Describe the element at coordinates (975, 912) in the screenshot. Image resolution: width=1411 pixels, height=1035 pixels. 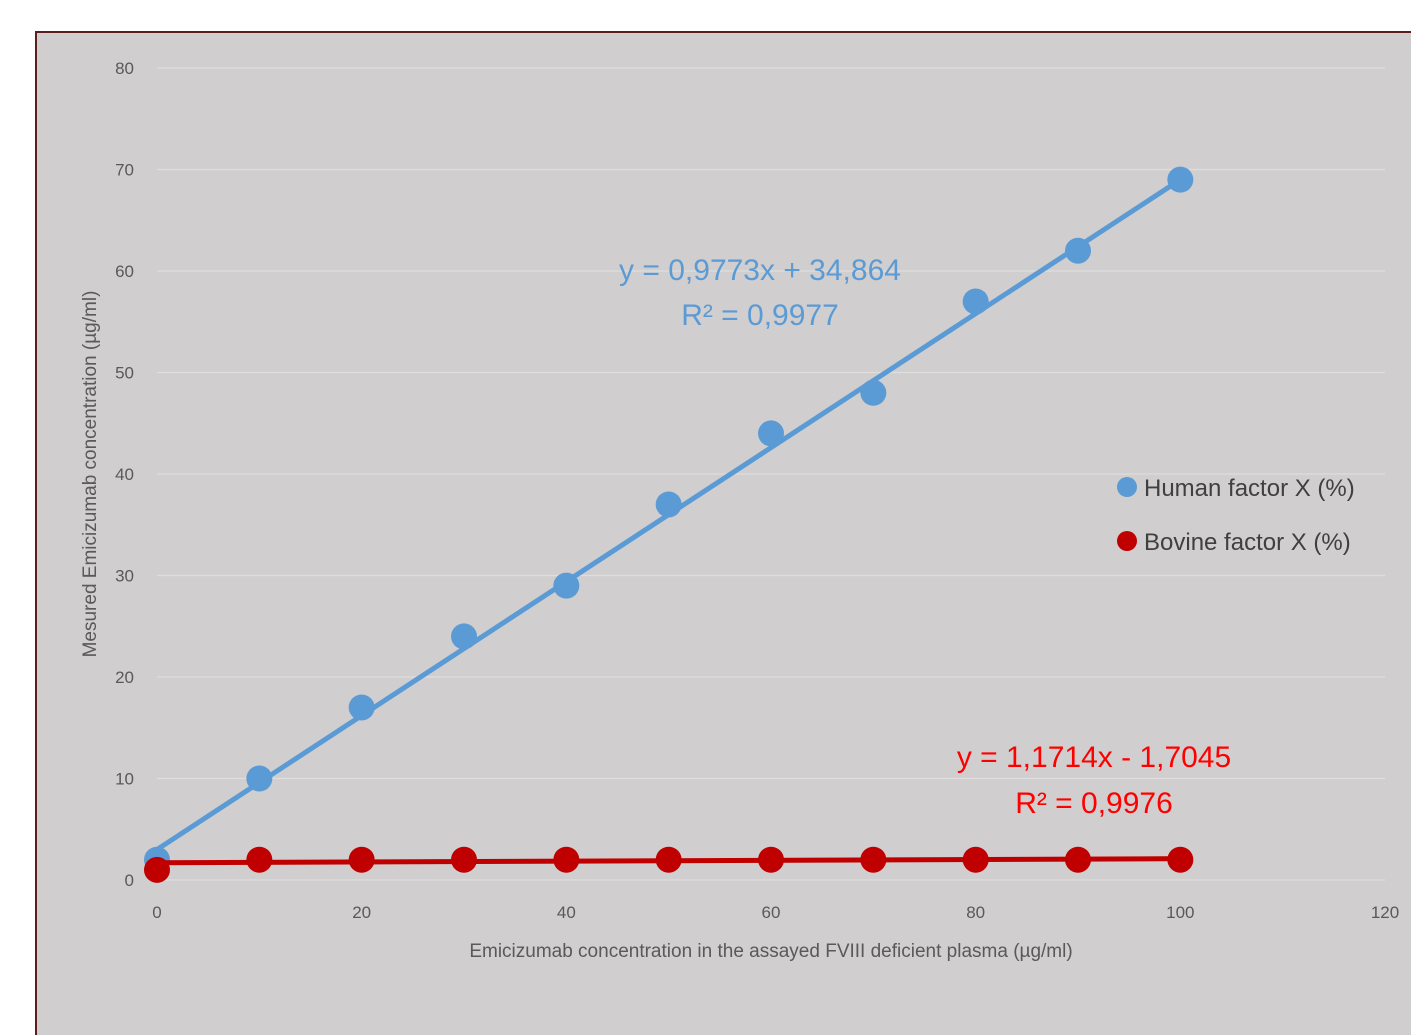
I see `x-tick-label: 80` at that location.